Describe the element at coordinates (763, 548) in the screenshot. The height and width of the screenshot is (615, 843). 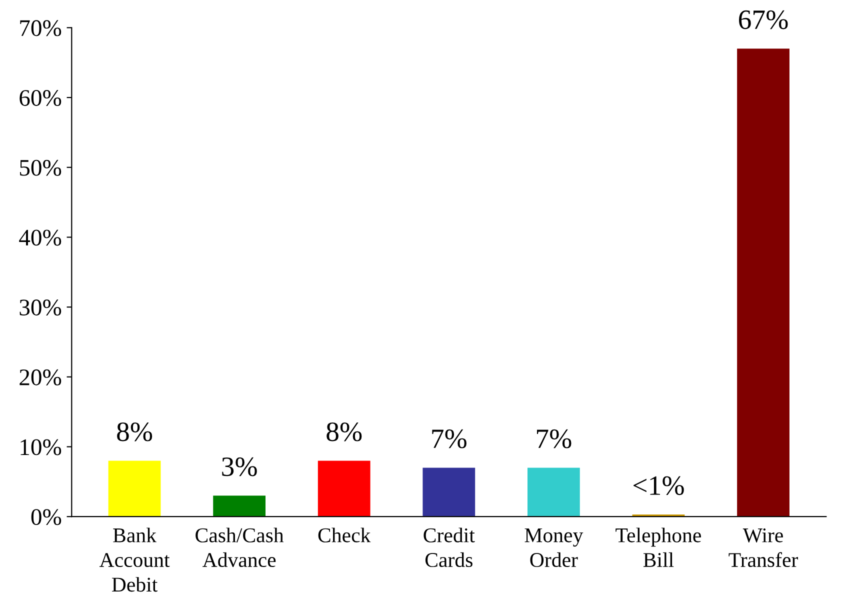
I see `x-tick-label: Wire Transfer` at that location.